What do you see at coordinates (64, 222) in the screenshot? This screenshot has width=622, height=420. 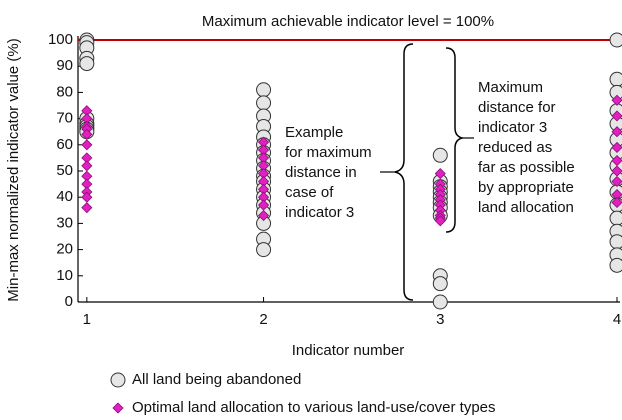 I see `y-tick-label: 30` at bounding box center [64, 222].